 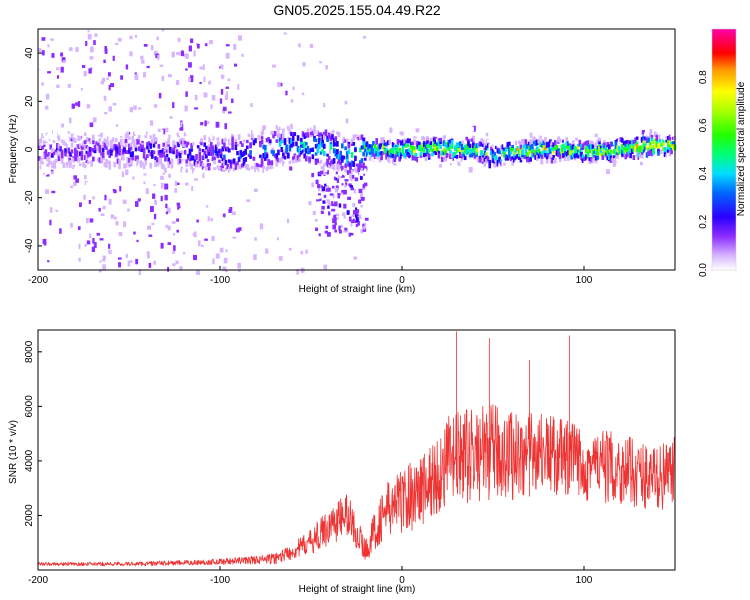 I want to click on colorbar-gradient, so click(x=724, y=149).